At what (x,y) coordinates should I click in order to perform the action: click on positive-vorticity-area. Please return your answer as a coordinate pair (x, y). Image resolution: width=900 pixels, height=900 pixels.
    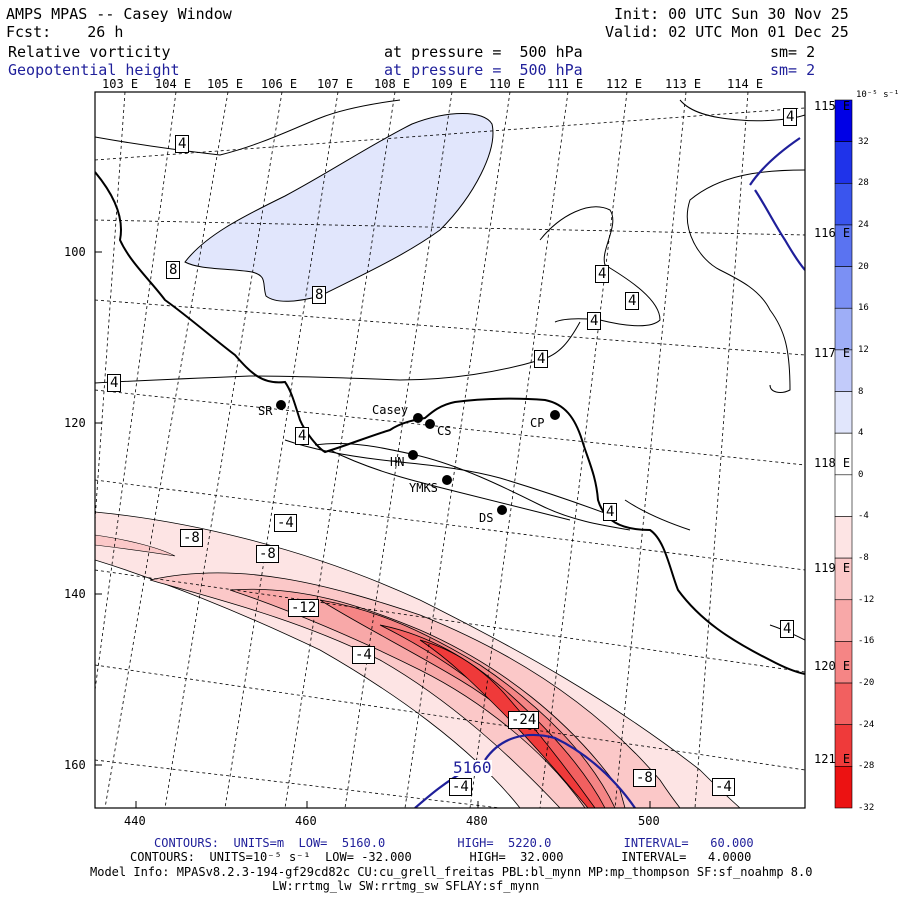
    Looking at the image, I should click on (339, 207).